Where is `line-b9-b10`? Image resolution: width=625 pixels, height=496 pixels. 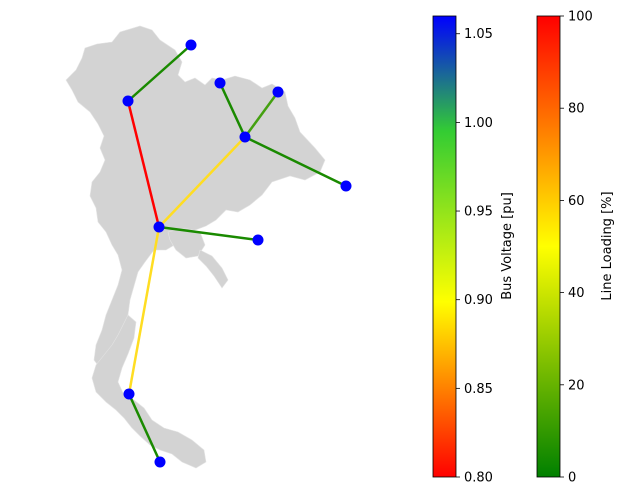 line-b9-b10 is located at coordinates (144, 428).